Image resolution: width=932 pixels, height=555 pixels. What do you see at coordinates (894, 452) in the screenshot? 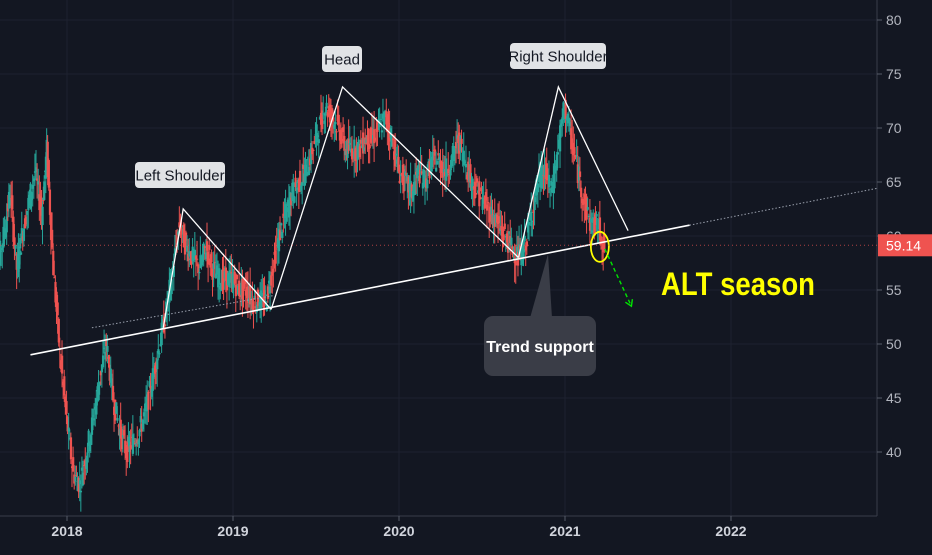
I see `y-tick-label: 40` at bounding box center [894, 452].